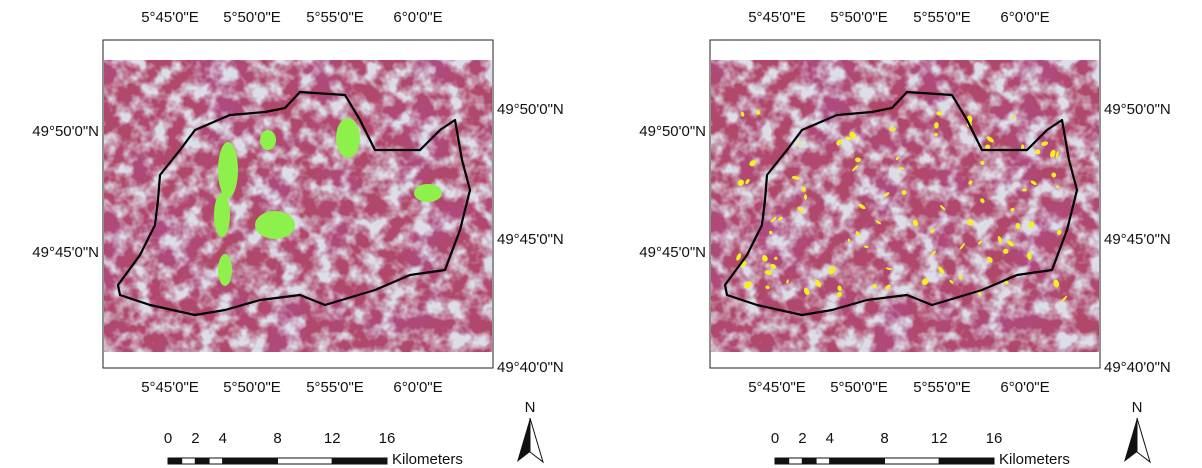 The image size is (1202, 468). What do you see at coordinates (223, 438) in the screenshot?
I see `scale-label: 4` at bounding box center [223, 438].